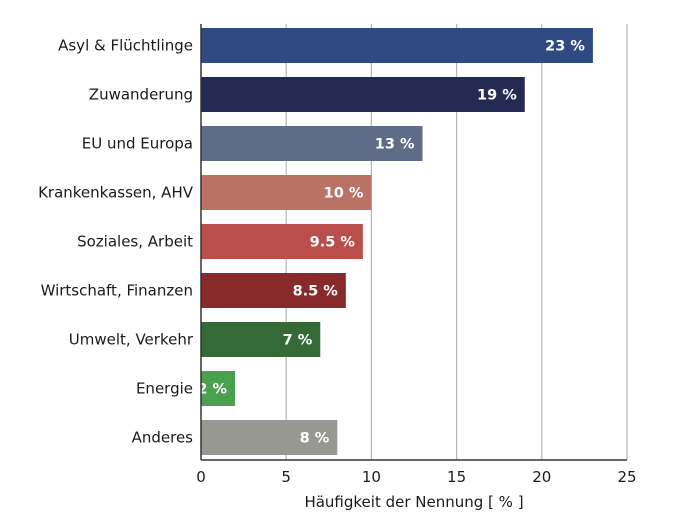 The height and width of the screenshot is (523, 694). Describe the element at coordinates (137, 144) in the screenshot. I see `category-label: EU und Europa` at that location.